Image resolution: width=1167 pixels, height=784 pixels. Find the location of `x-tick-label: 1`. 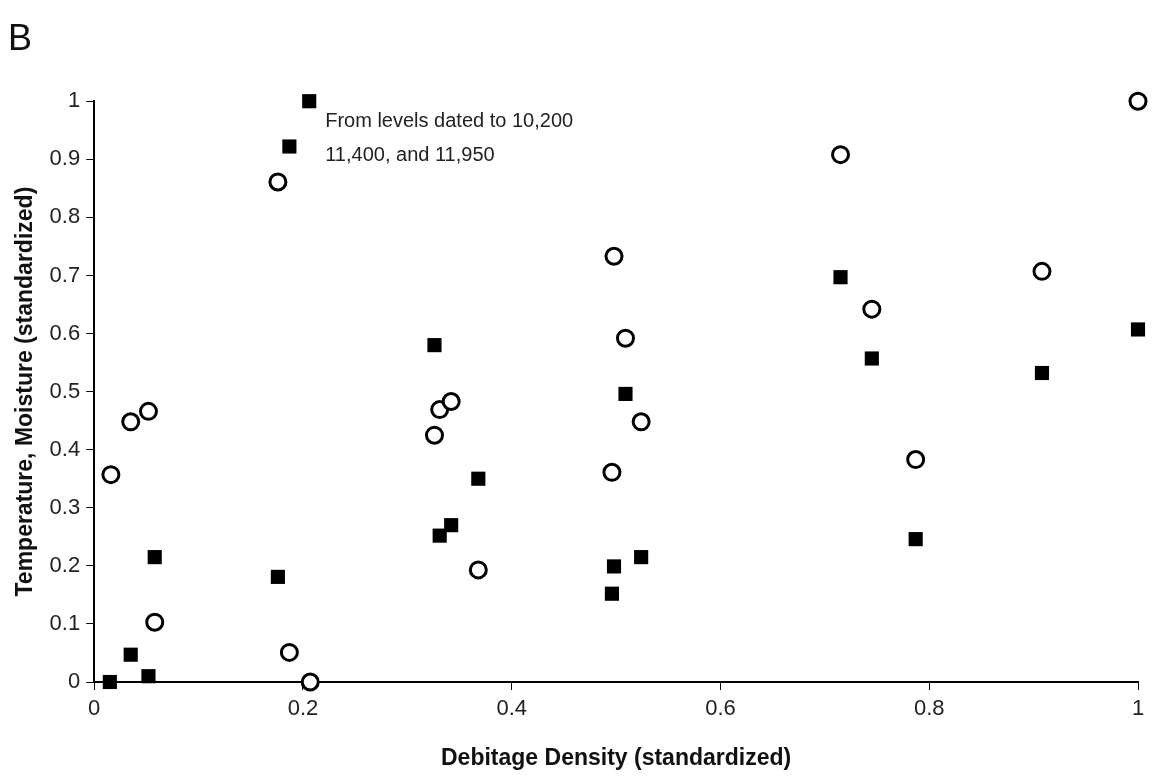

x-tick-label: 1 is located at coordinates (1138, 708).